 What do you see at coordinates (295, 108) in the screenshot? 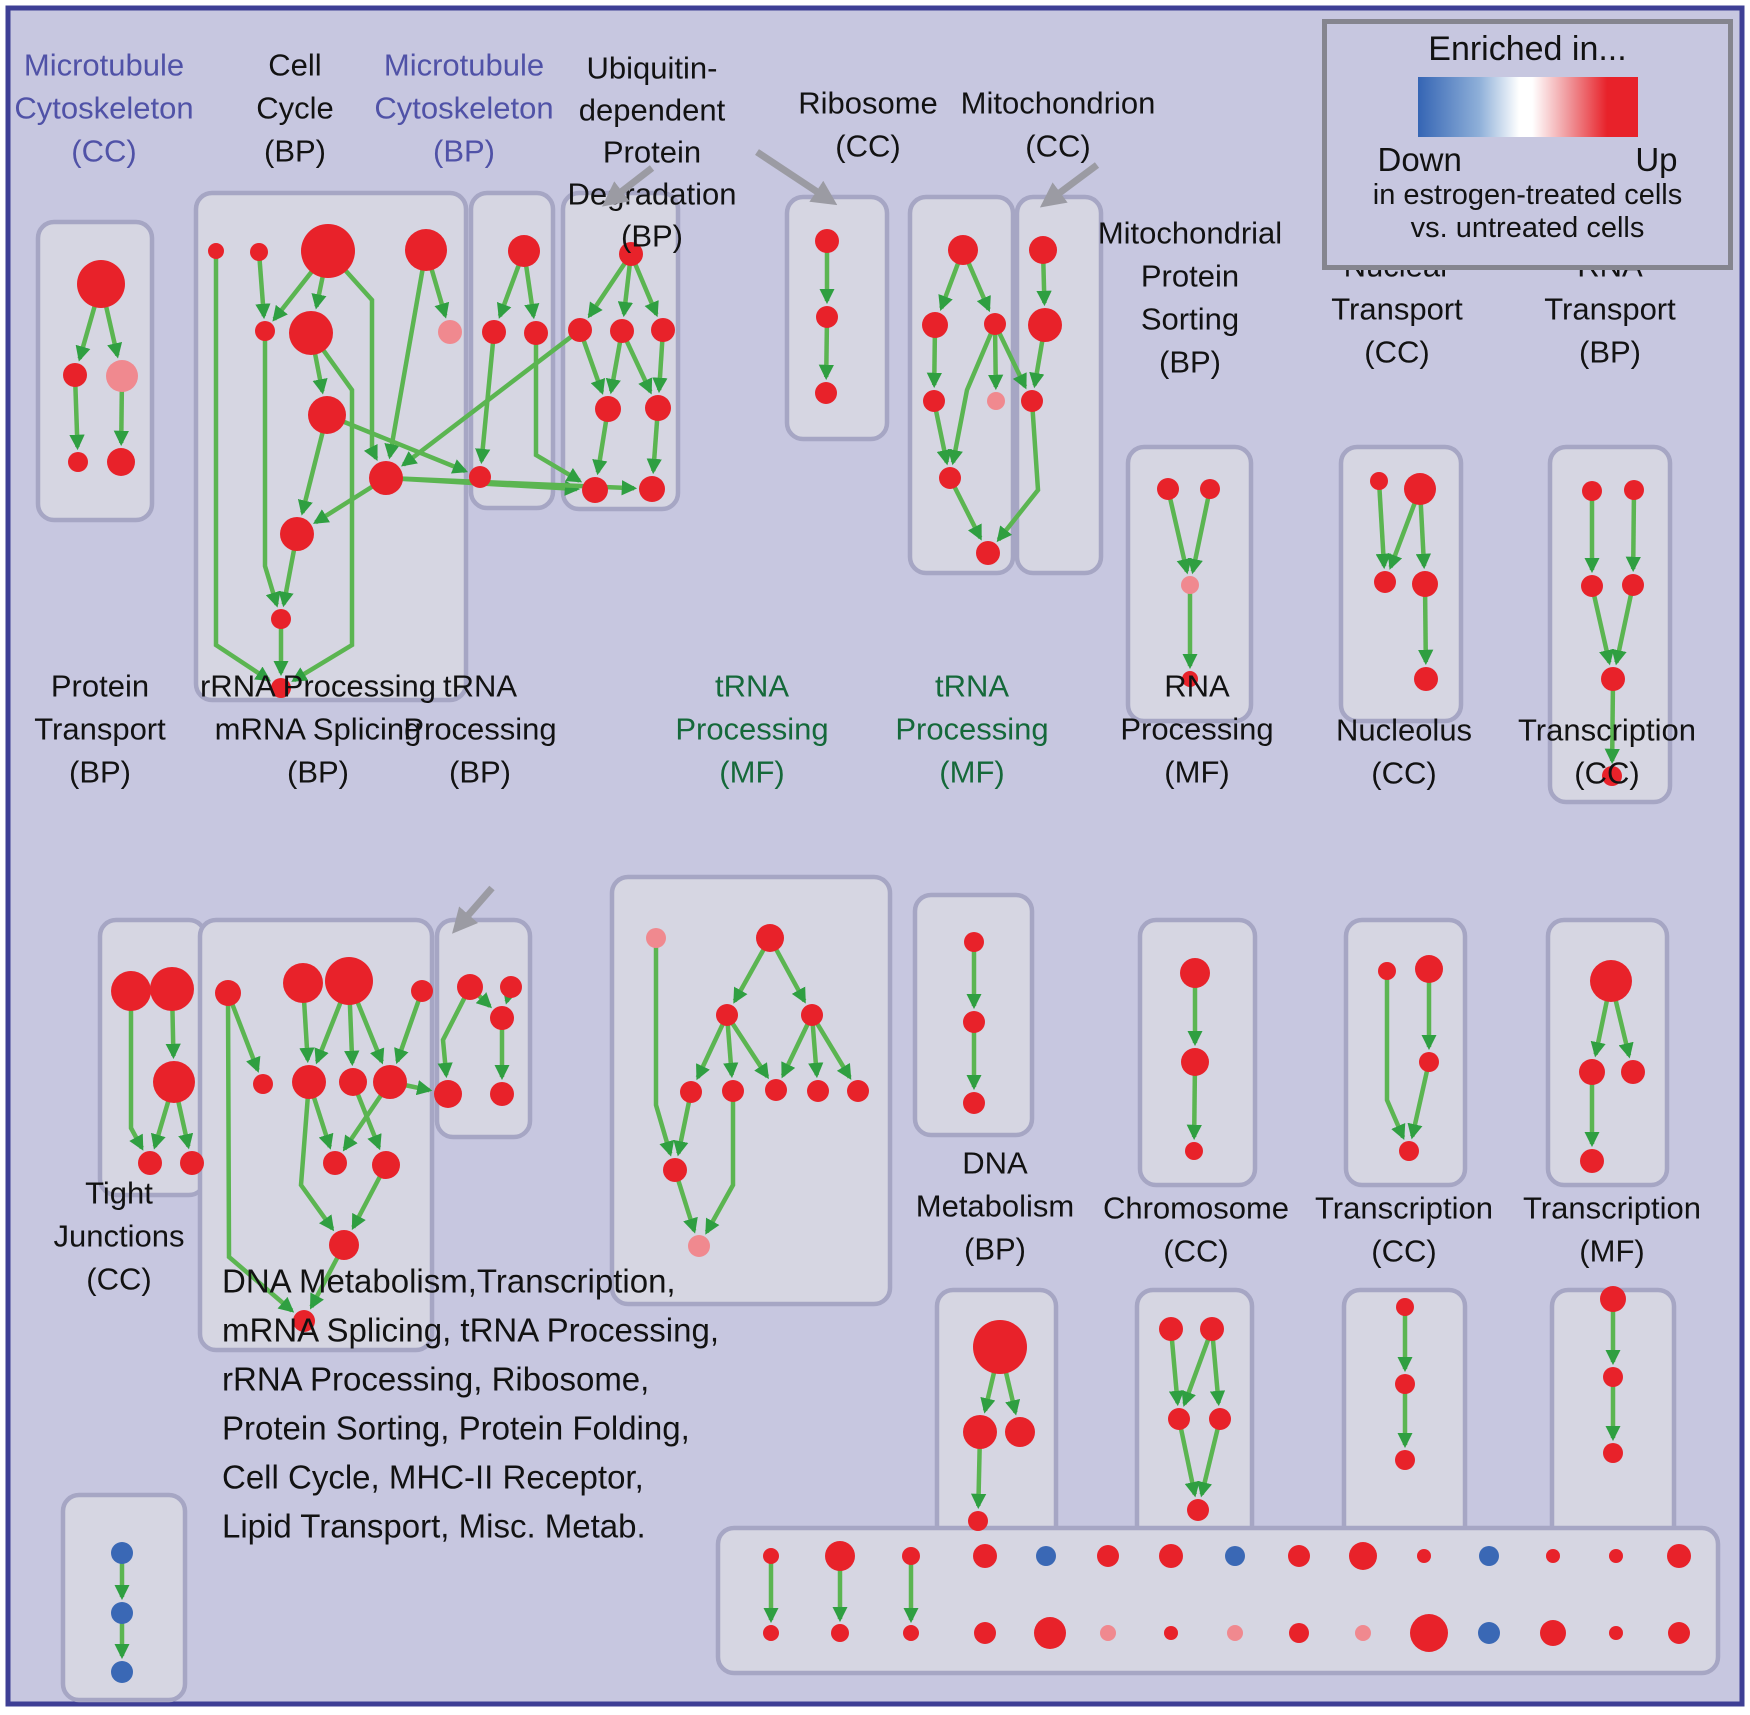
I see `cluster-label-line: Cycle` at bounding box center [295, 108].